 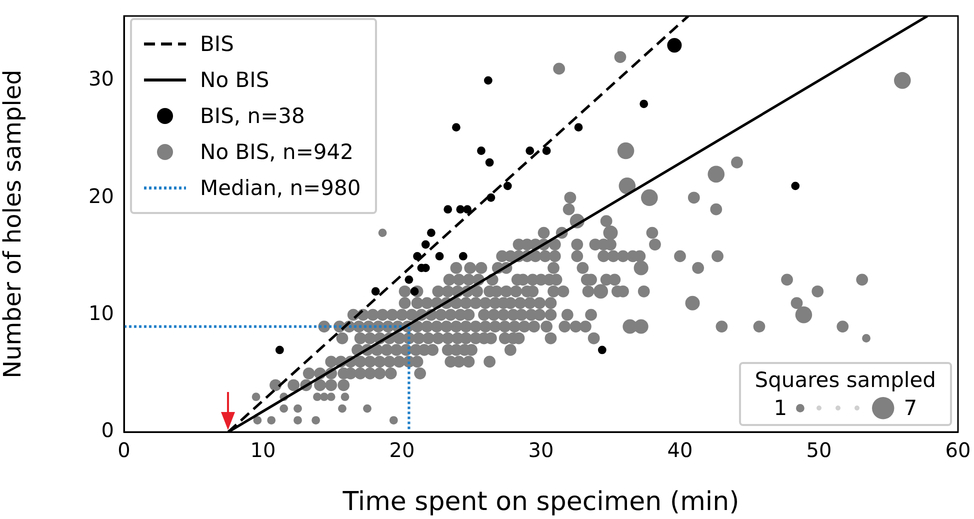 I want to click on y-tick-label: 0, so click(x=107, y=430).